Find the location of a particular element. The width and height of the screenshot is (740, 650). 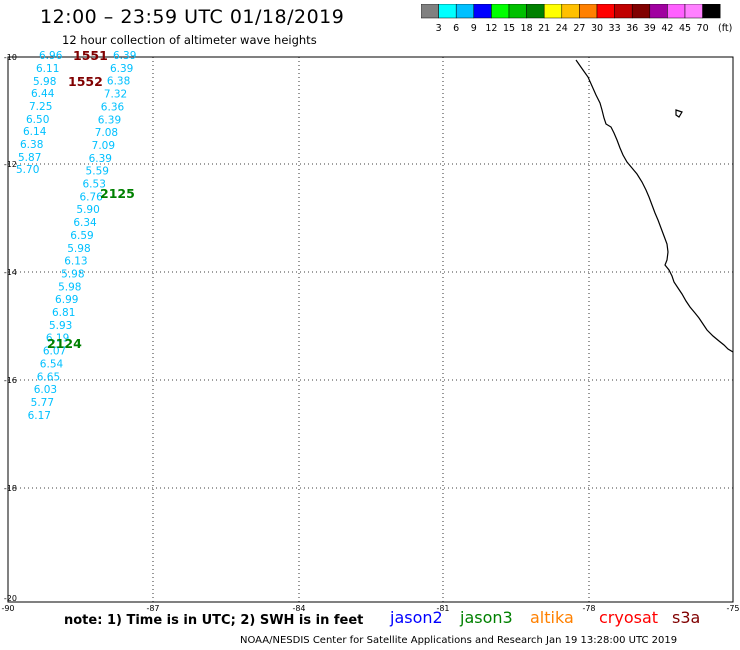

scale-label: 15 is located at coordinates (509, 28).